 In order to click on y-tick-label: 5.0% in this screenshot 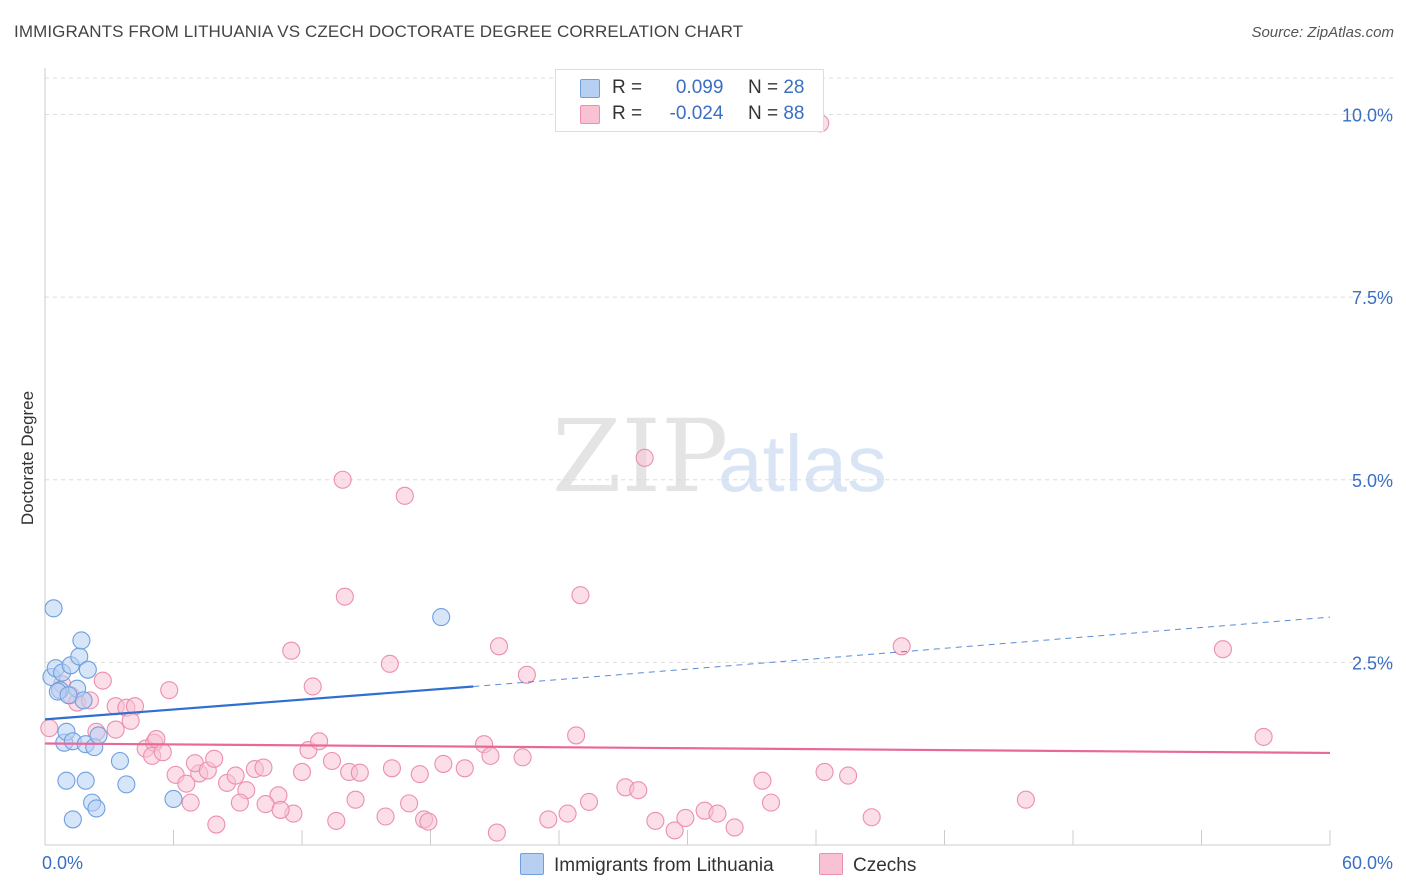, I will do `click(1372, 481)`.